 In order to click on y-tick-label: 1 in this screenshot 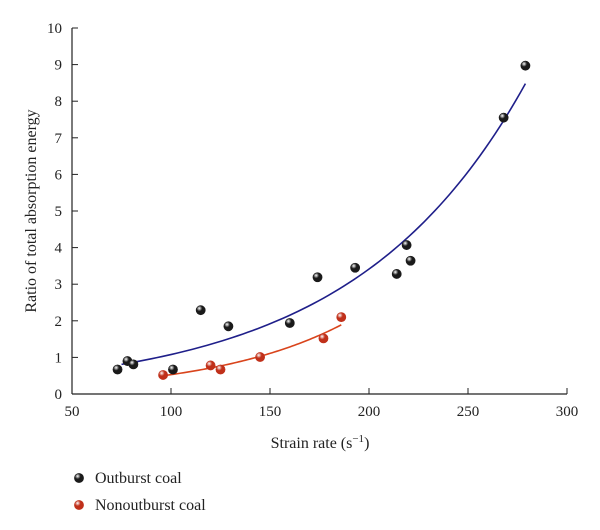, I will do `click(59, 358)`.